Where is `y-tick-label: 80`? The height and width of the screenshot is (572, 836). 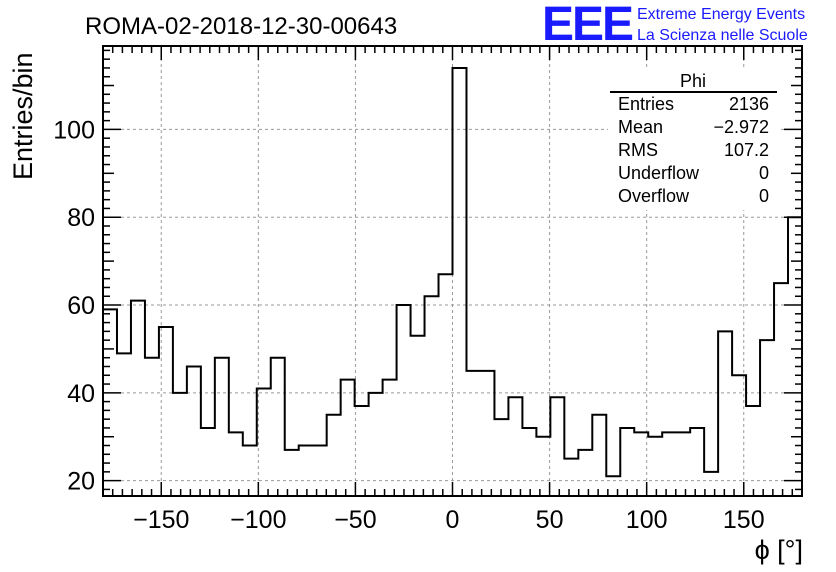
y-tick-label: 80 is located at coordinates (81, 218).